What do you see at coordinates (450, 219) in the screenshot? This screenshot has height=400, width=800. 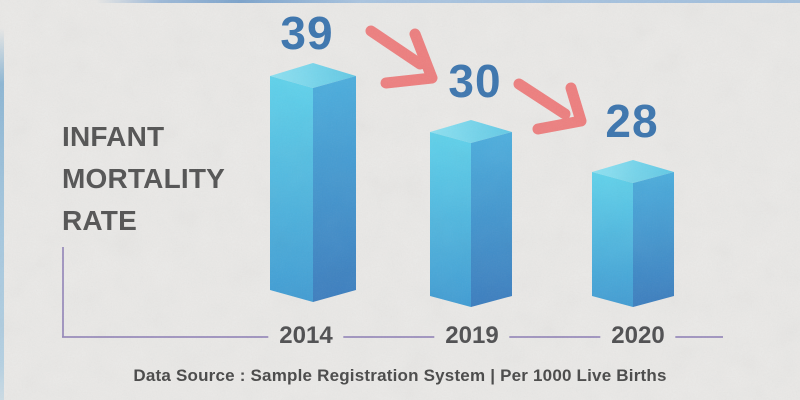 I see `bar-2019-left-face` at bounding box center [450, 219].